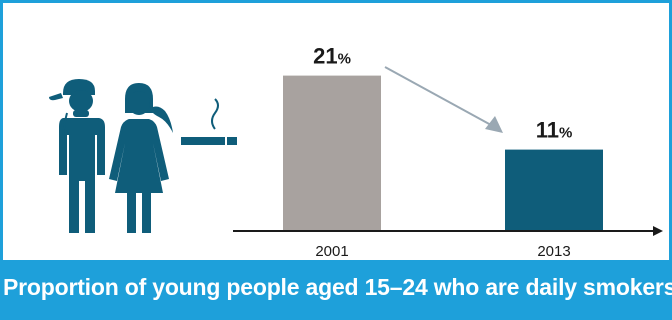  Describe the element at coordinates (658, 231) in the screenshot. I see `x-axis-arrowhead` at that location.